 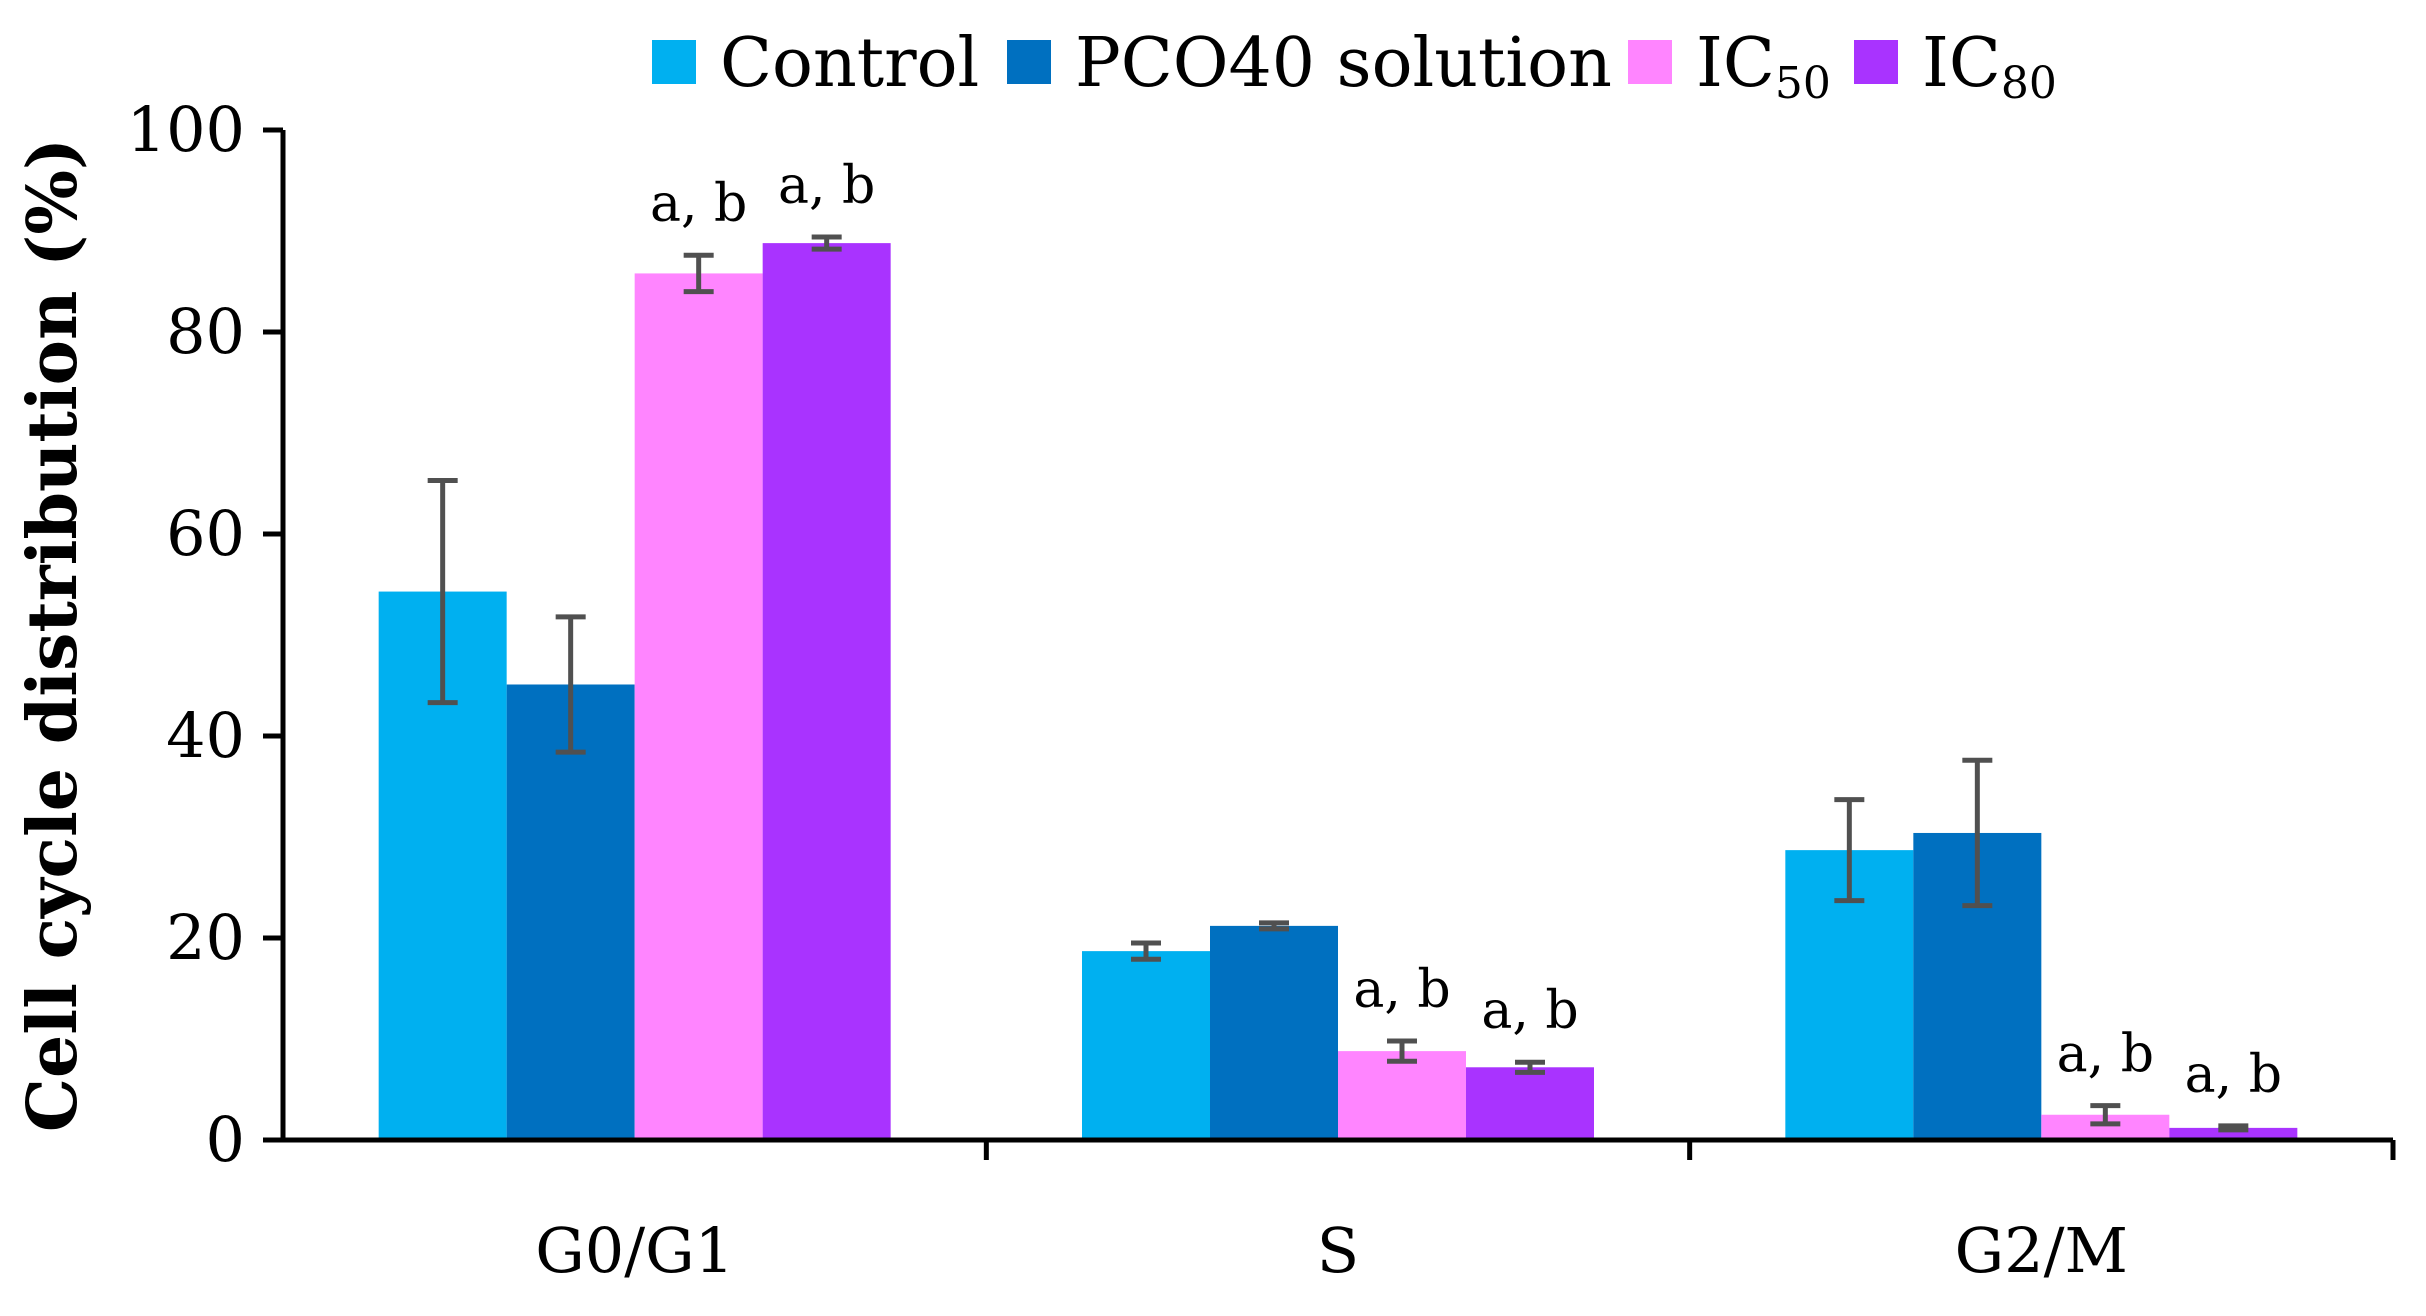 I want to click on legend-label-subscript: 80, so click(x=2029, y=83).